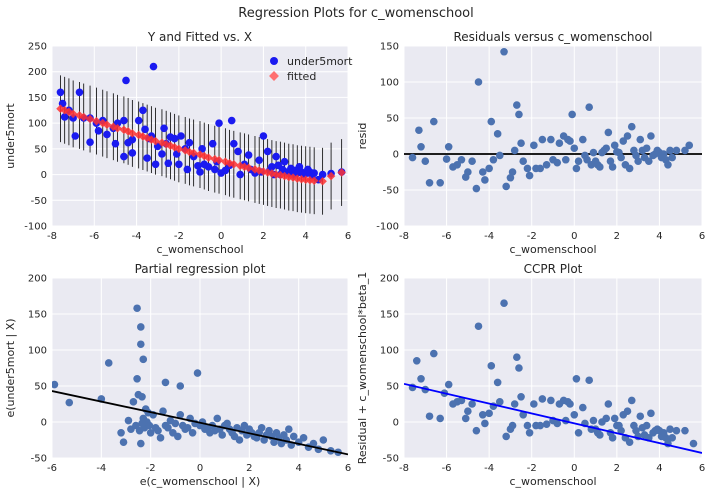 The image size is (712, 497). I want to click on marks, so click(200, 380).